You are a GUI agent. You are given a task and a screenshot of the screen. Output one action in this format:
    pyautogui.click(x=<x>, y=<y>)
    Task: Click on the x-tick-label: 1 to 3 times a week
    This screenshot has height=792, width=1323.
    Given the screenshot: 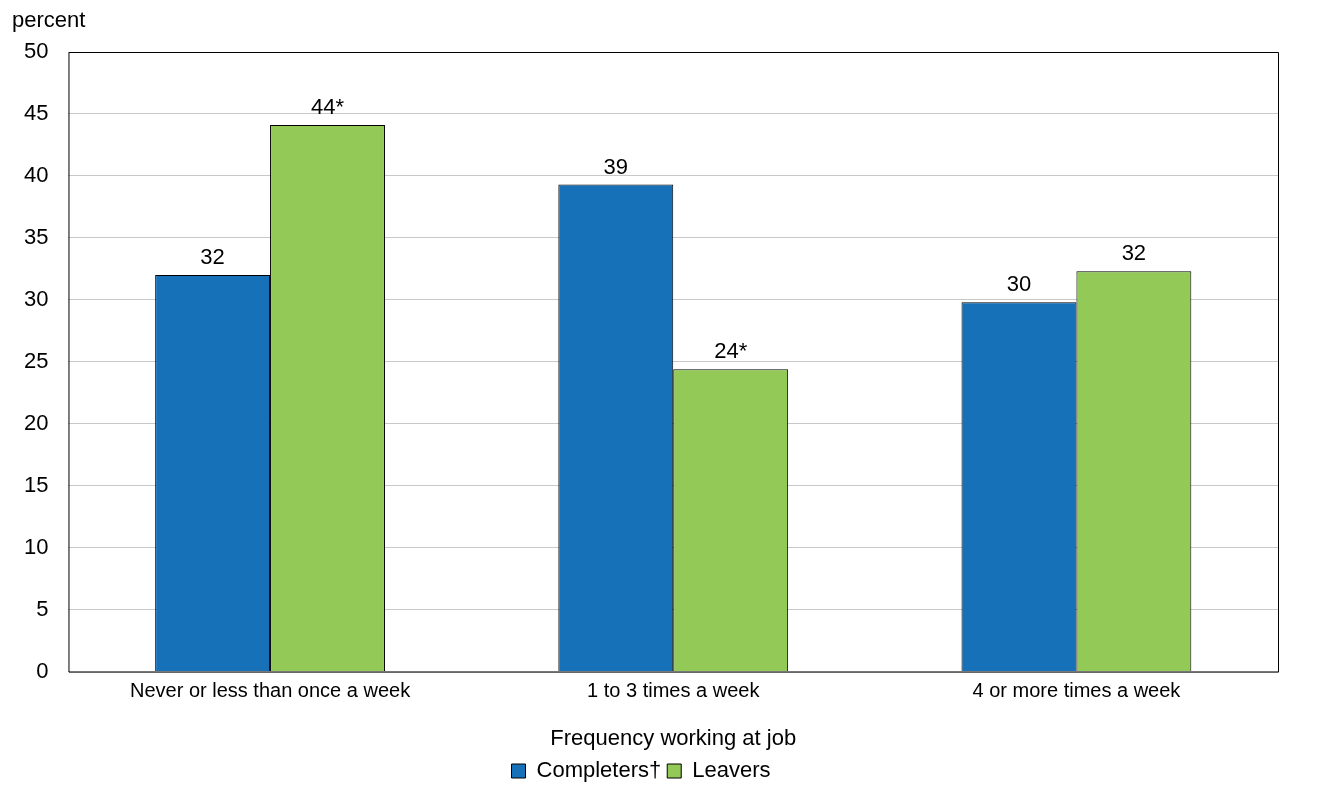 What is the action you would take?
    pyautogui.click(x=674, y=690)
    